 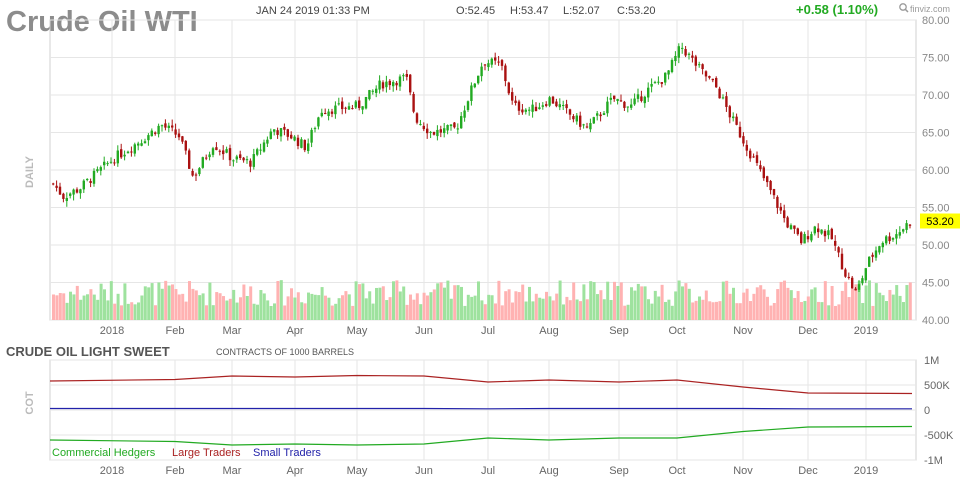 What do you see at coordinates (936, 134) in the screenshot?
I see `price-tick-label: 65.00` at bounding box center [936, 134].